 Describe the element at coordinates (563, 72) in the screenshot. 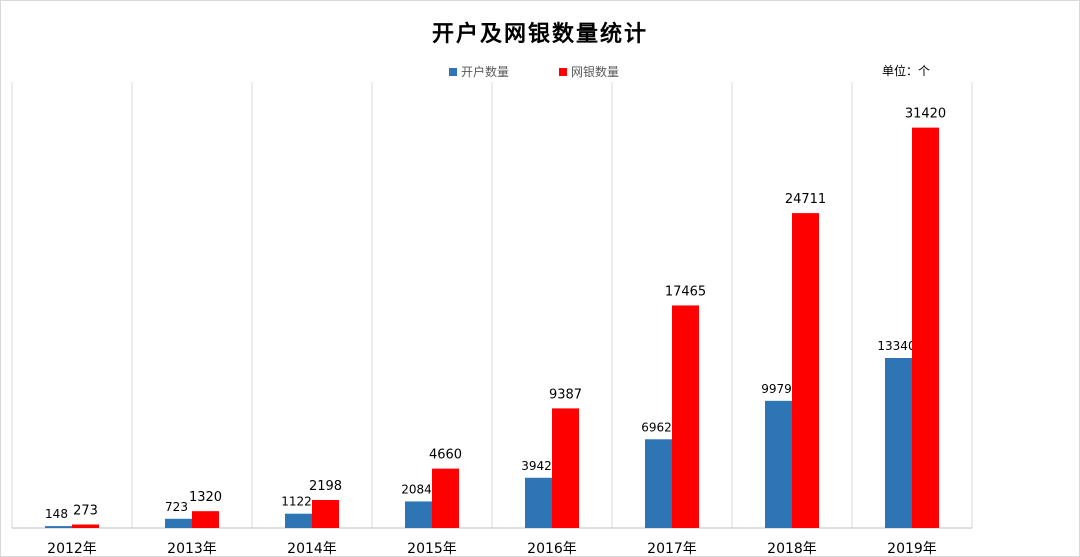

I see `legend-swatch-red` at that location.